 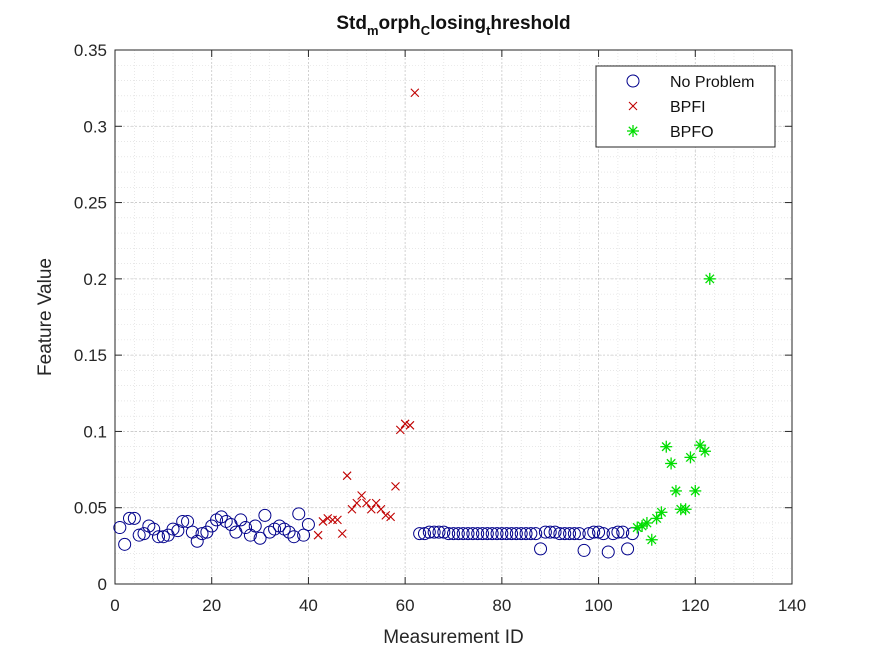 I want to click on legend-label: BPFO, so click(x=692, y=132).